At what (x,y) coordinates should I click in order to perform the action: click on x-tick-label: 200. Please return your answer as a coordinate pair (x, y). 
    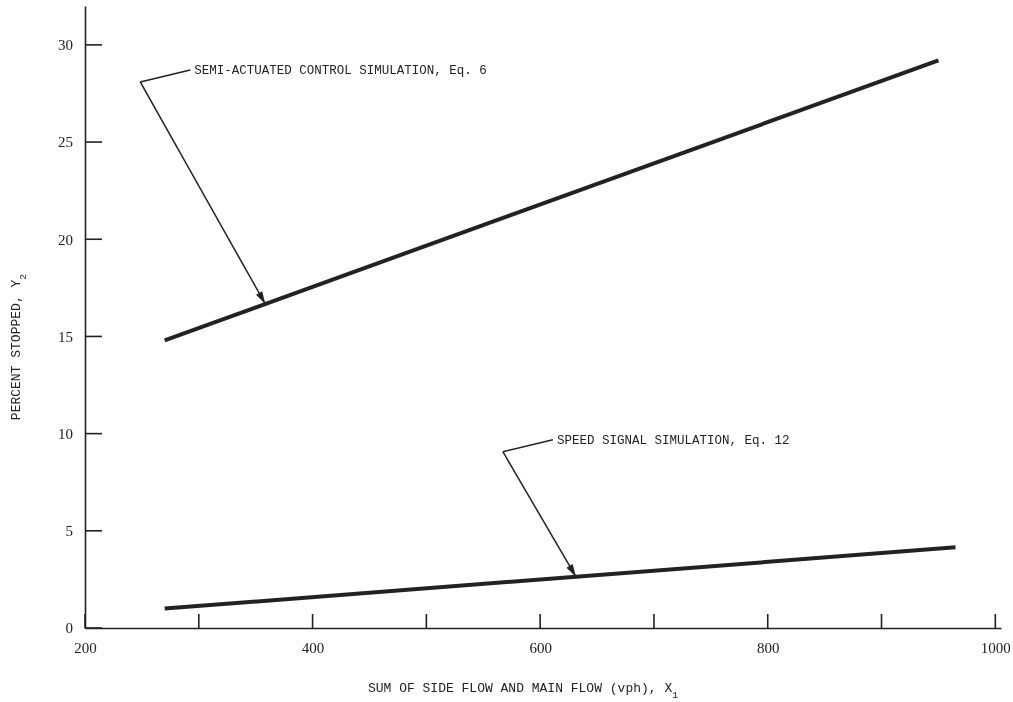
    Looking at the image, I should click on (85, 647).